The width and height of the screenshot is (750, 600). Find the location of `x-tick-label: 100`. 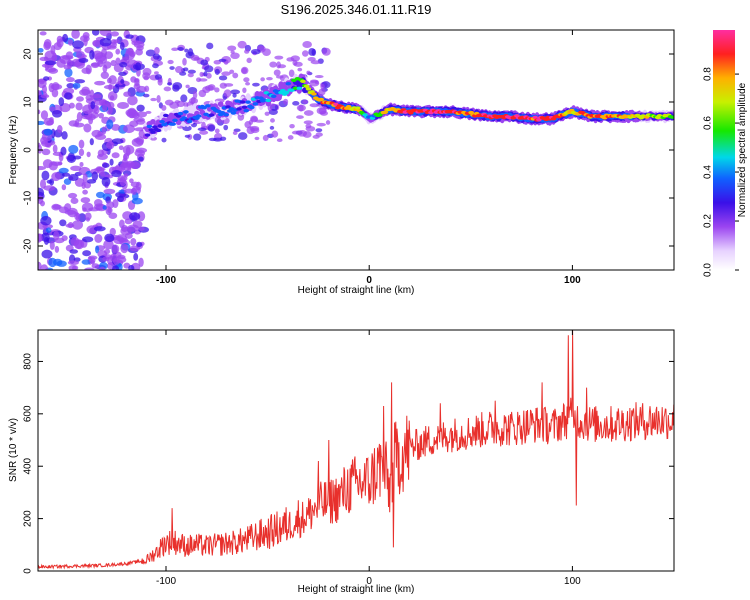

x-tick-label: 100 is located at coordinates (572, 581).